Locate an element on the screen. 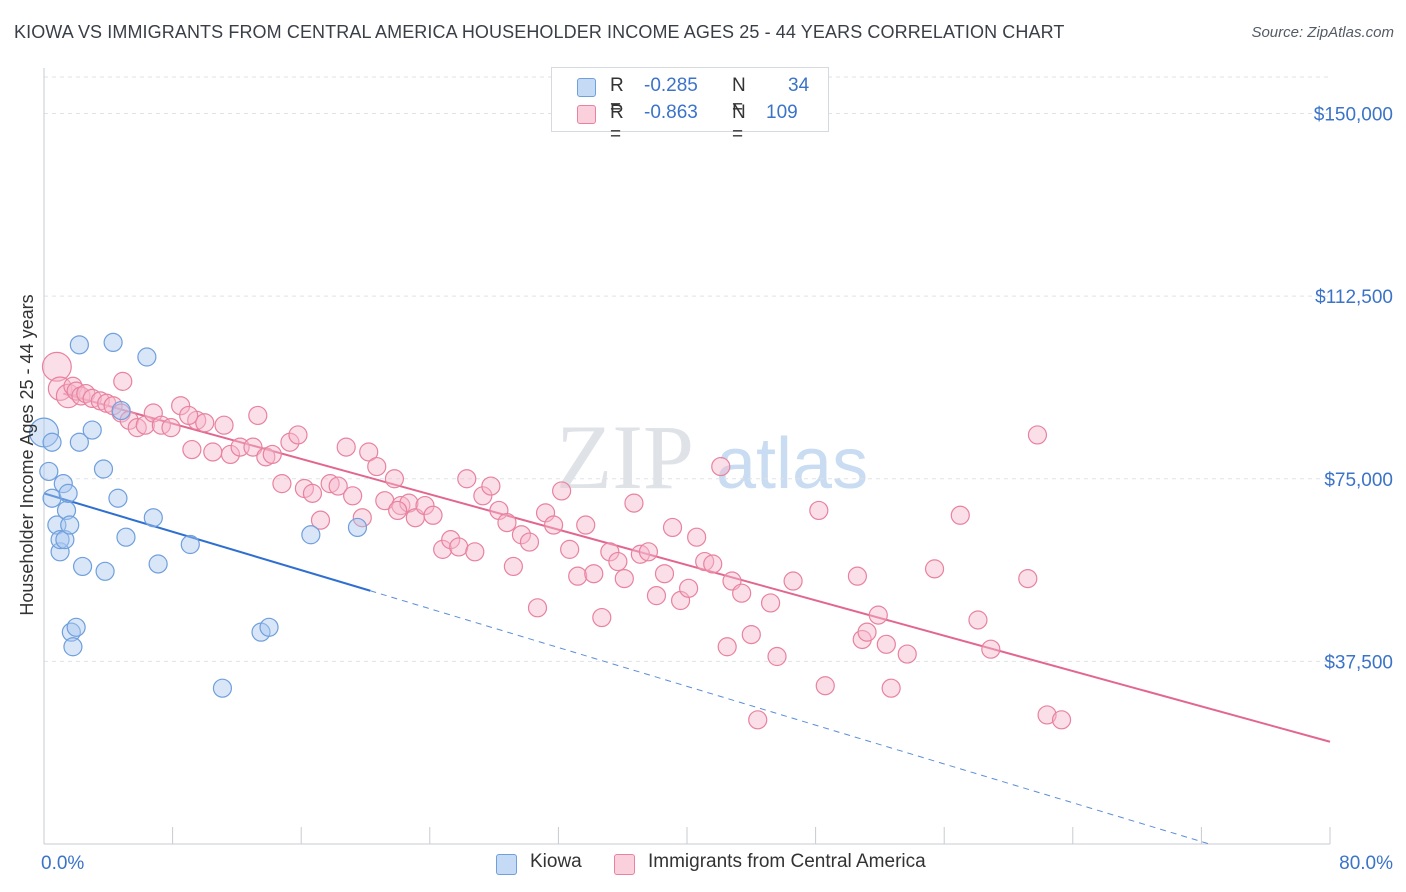  watermark: ZIP atlas is located at coordinates (712, 457).